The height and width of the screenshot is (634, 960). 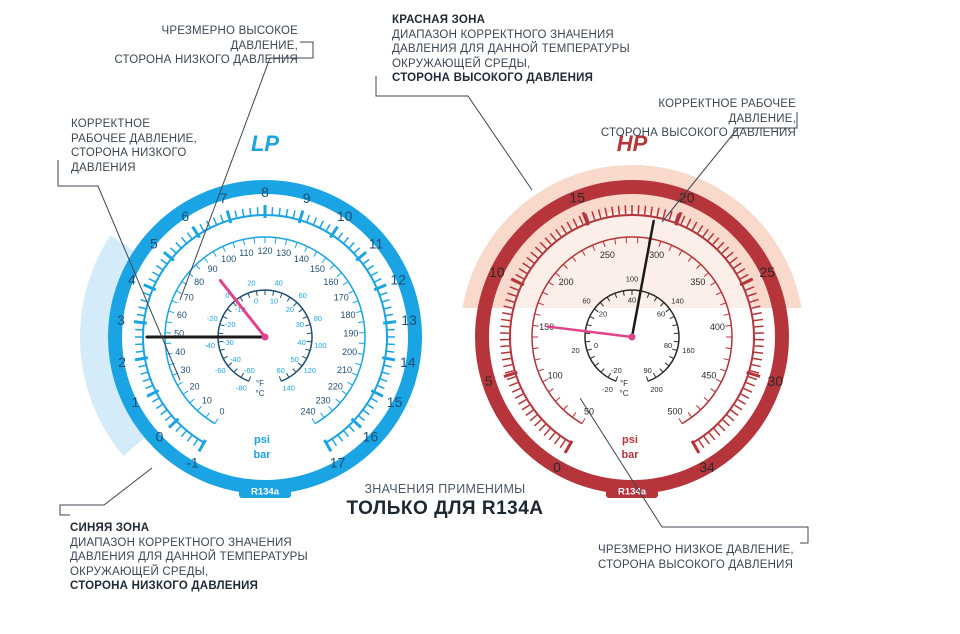 I want to click on lp-temp-f-label: -80, so click(x=241, y=387).